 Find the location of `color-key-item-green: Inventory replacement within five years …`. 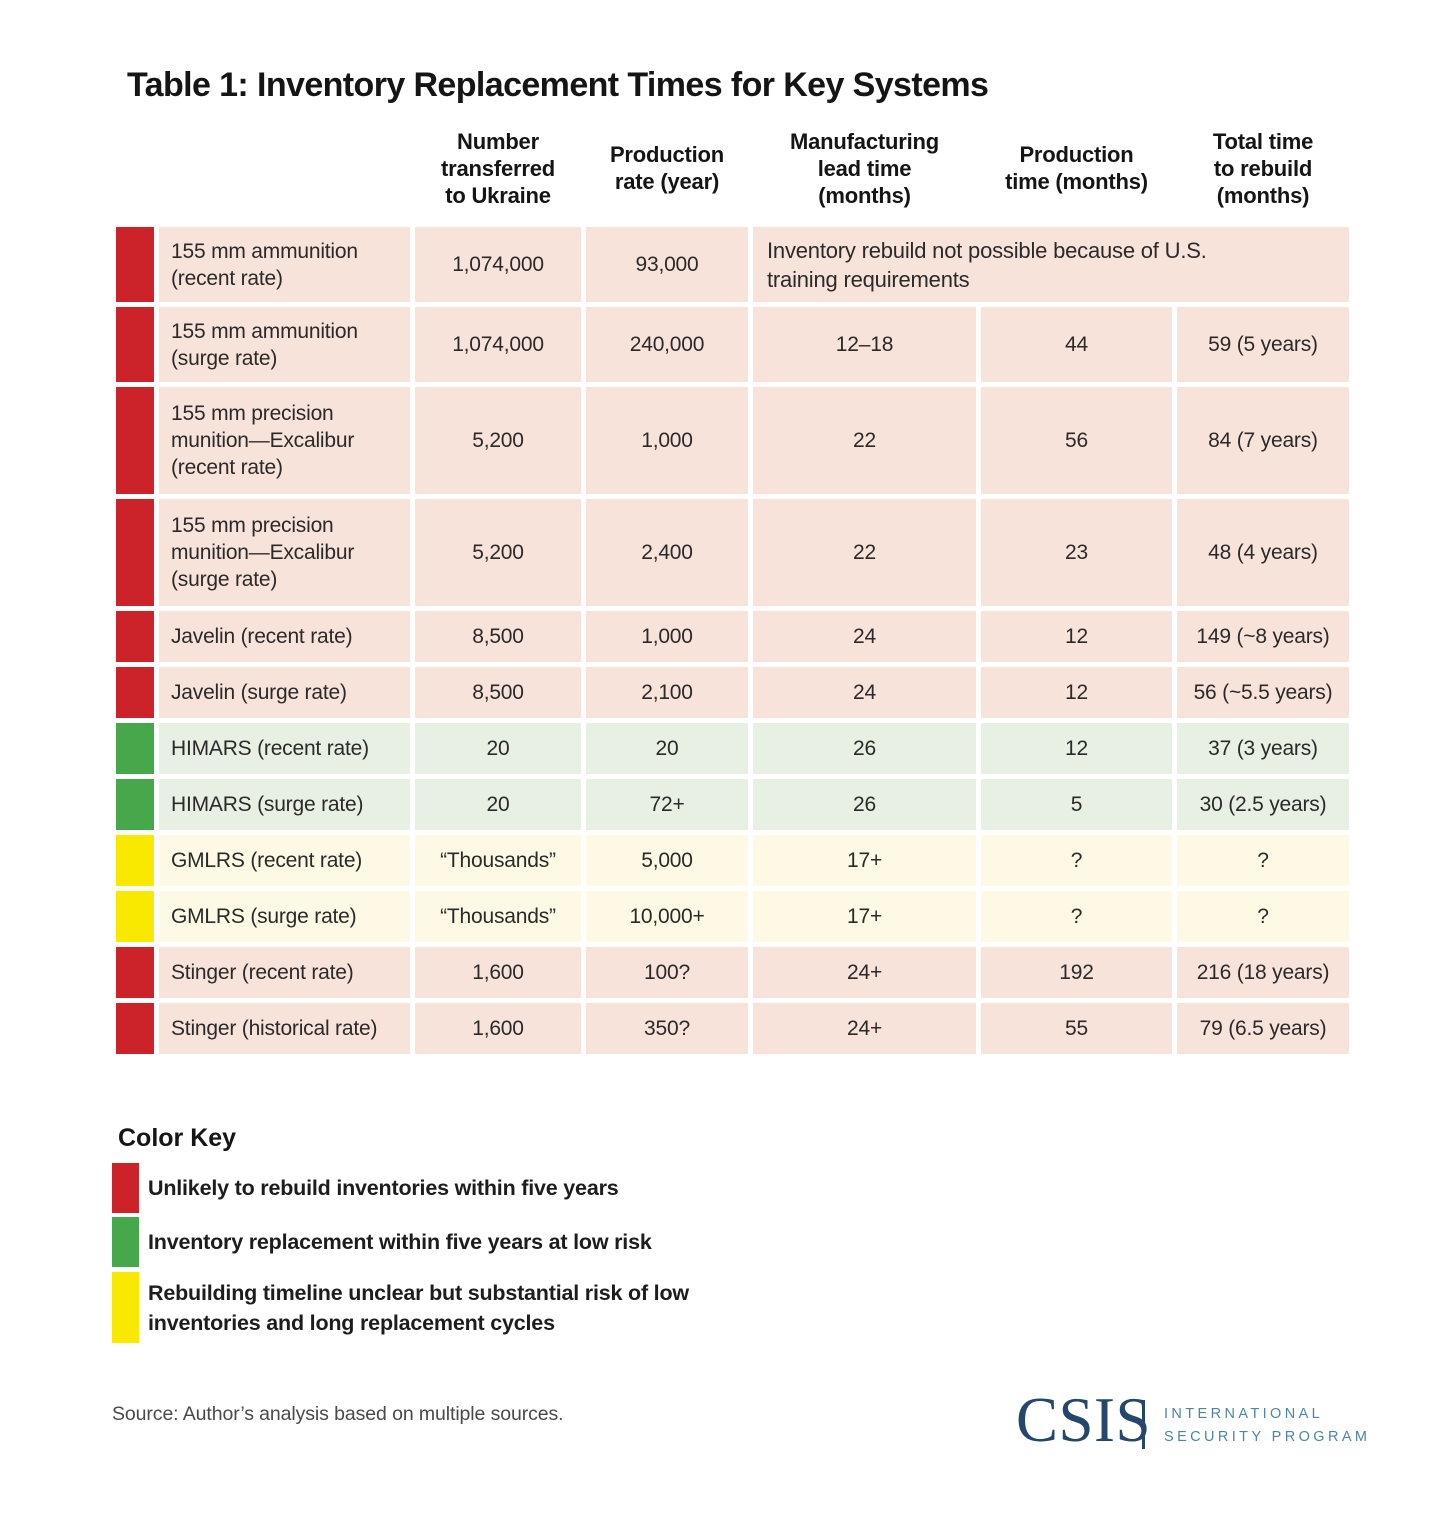

color-key-item-green: Inventory replacement within five years … is located at coordinates (382, 1242).